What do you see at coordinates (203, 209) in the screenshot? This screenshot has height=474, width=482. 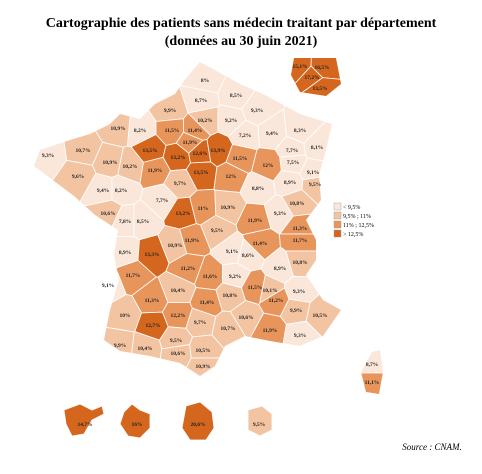 I see `department-label: 11%` at bounding box center [203, 209].